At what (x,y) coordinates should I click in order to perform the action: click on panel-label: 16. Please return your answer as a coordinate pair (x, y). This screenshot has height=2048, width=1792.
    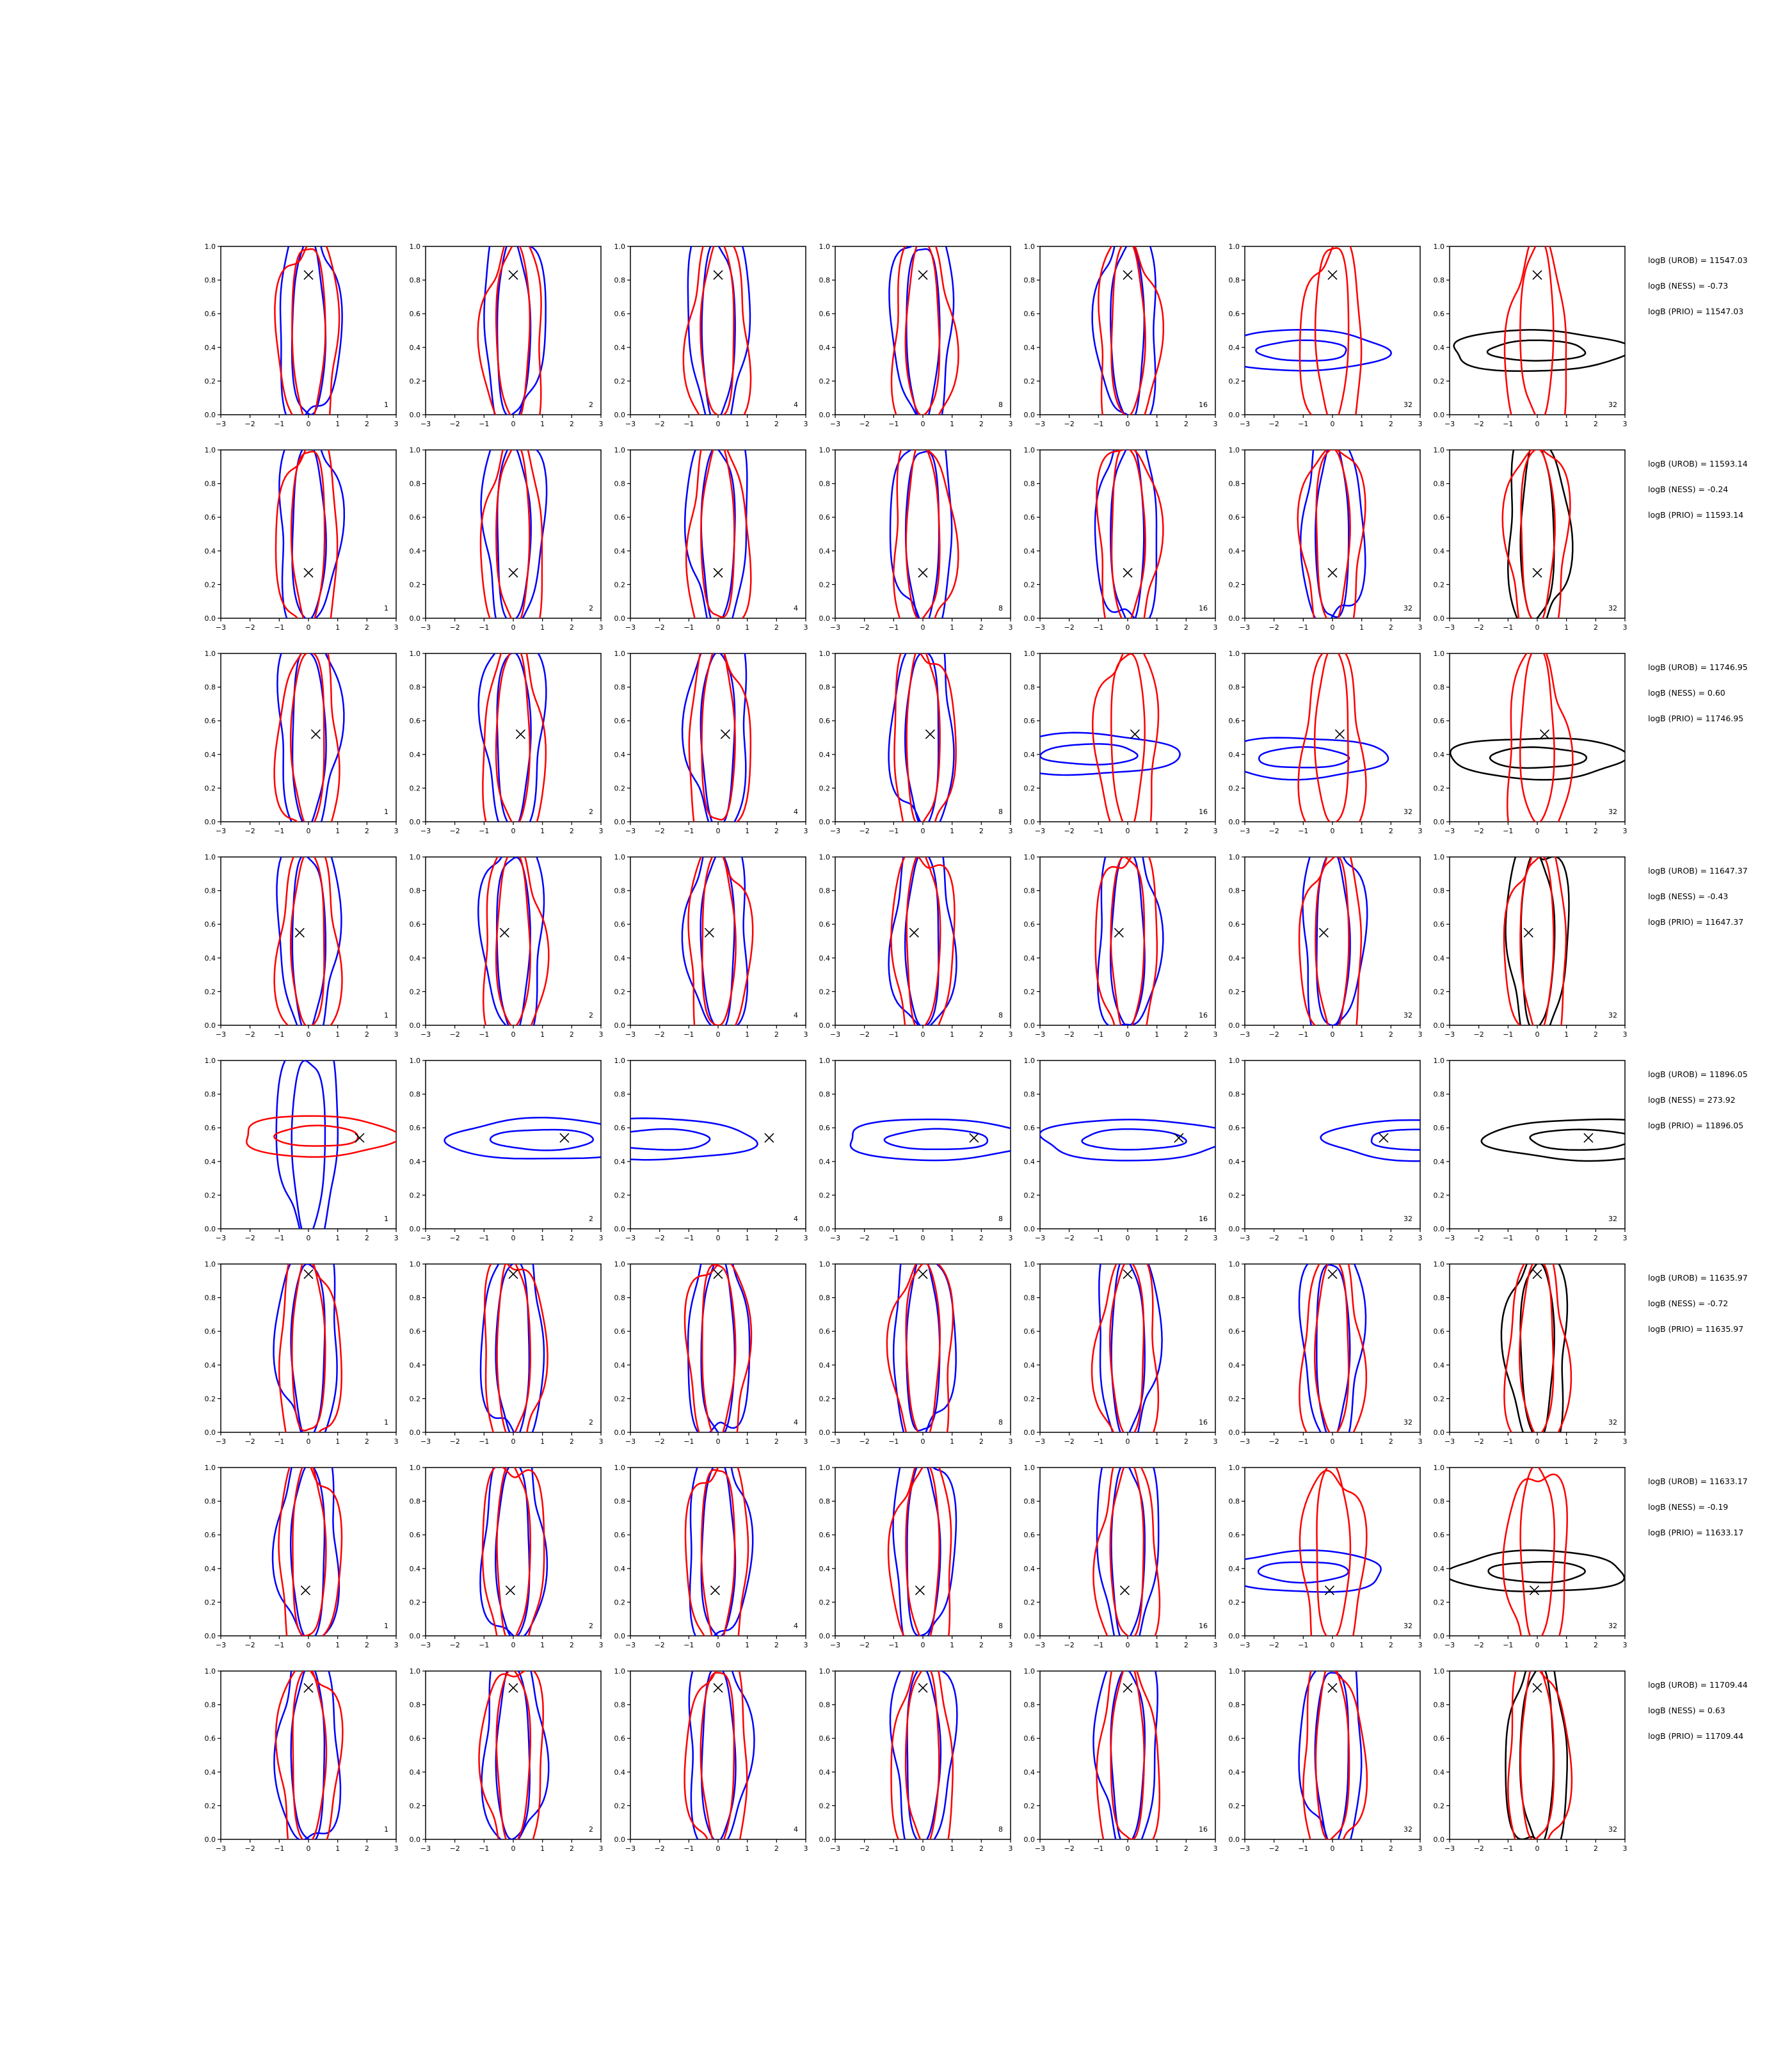
    Looking at the image, I should click on (1203, 1015).